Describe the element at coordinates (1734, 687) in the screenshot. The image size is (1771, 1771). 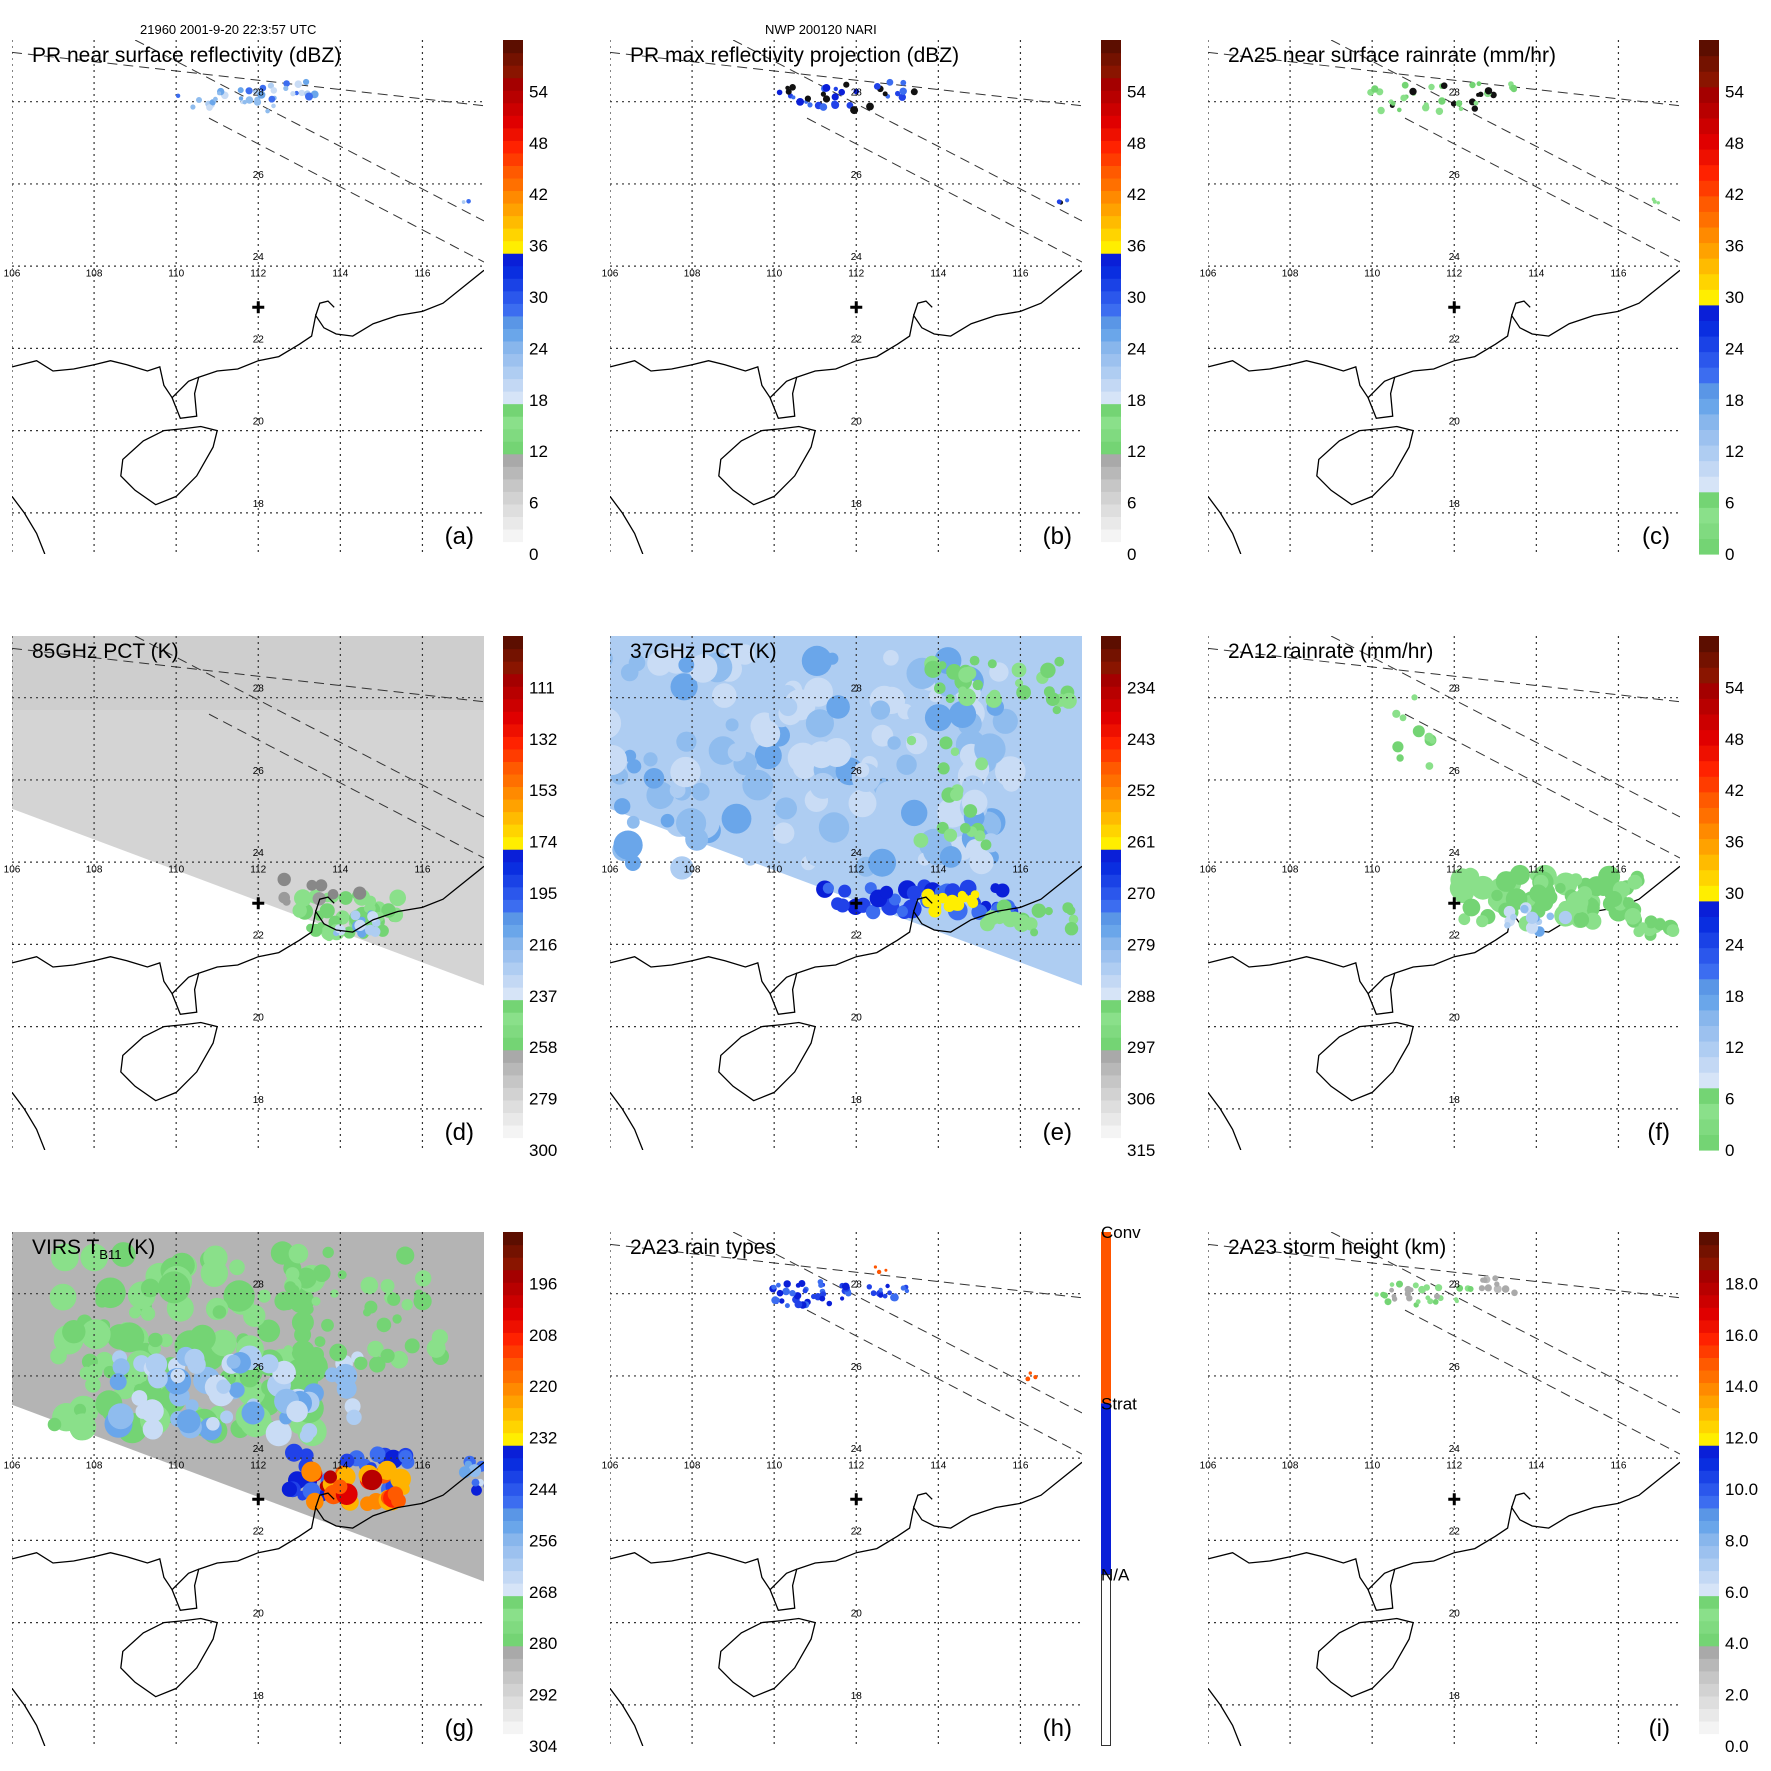
I see `colorbar-label: 54` at that location.